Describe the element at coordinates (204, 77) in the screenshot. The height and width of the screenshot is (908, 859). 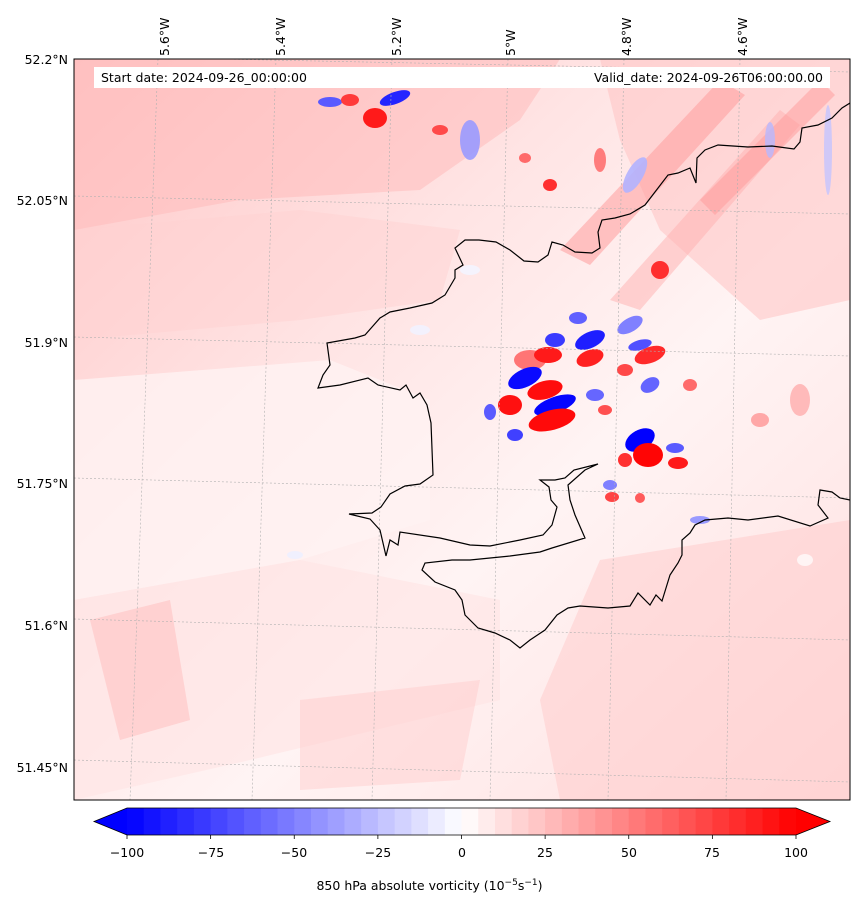
I see `start-date-label: Start date: 2024-09-26_00:00:00` at that location.